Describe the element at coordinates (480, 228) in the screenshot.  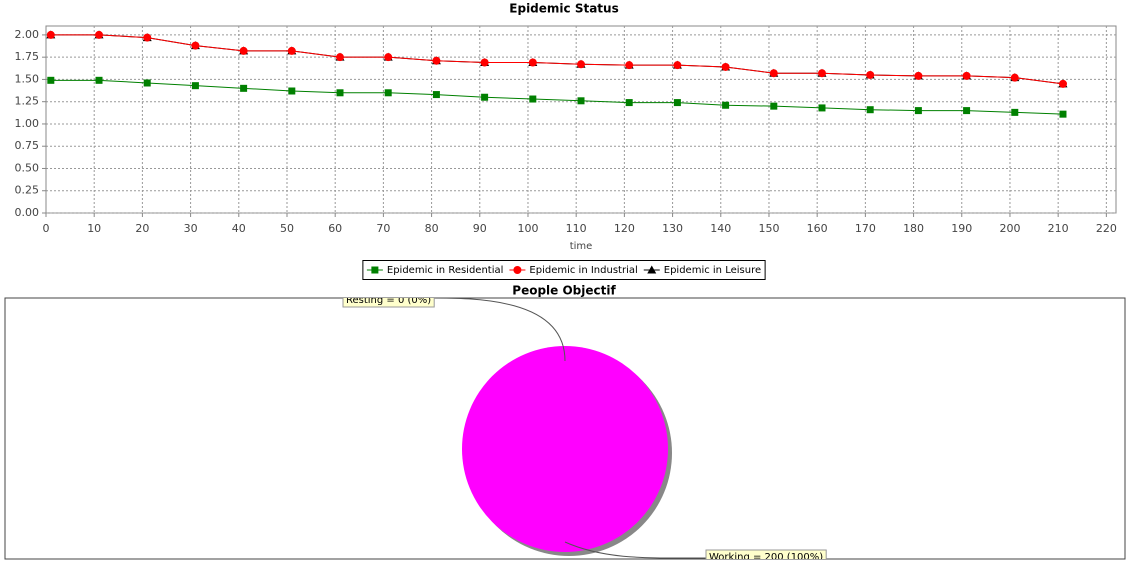
I see `x-tick-label: 90` at that location.